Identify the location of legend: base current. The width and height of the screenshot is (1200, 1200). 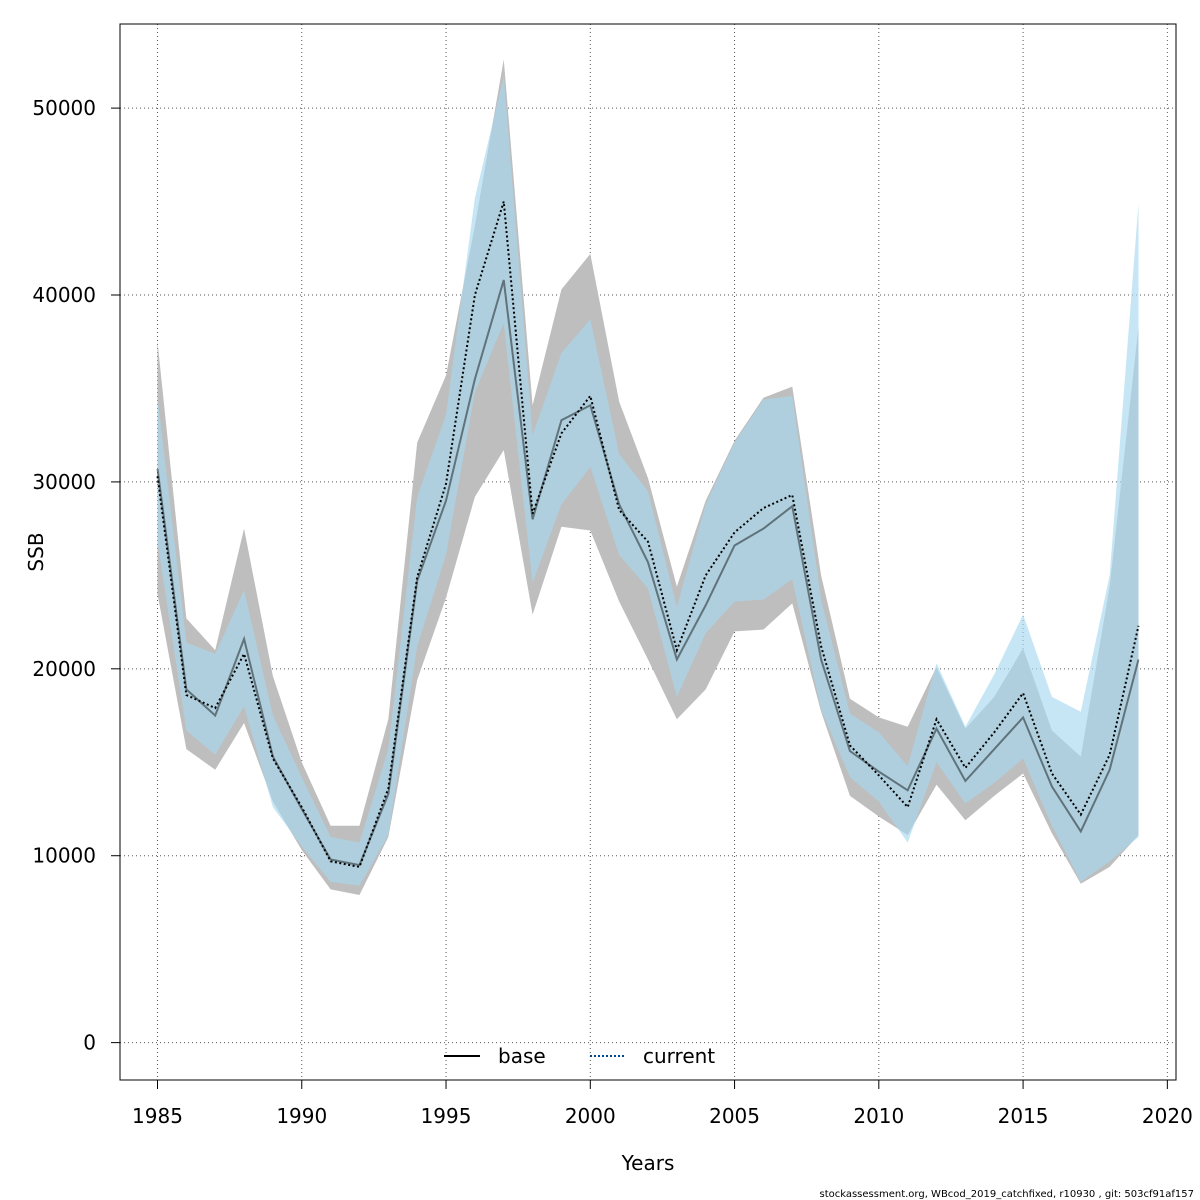
(579, 1056).